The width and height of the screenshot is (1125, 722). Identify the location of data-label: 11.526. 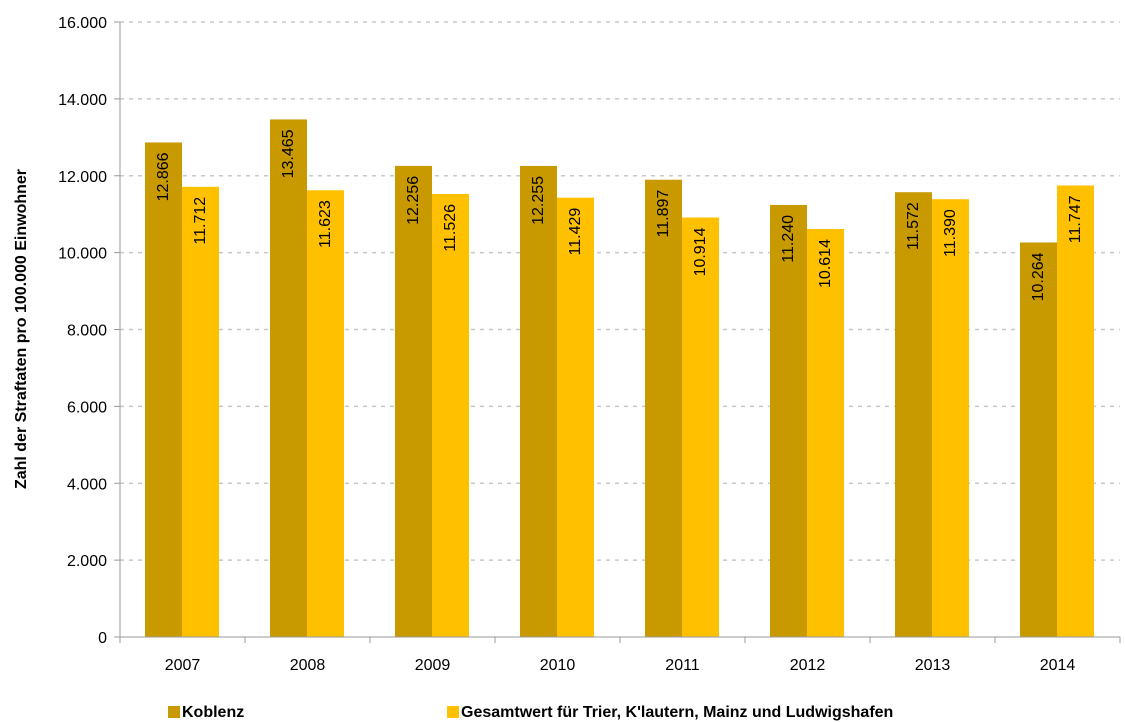
(450, 228).